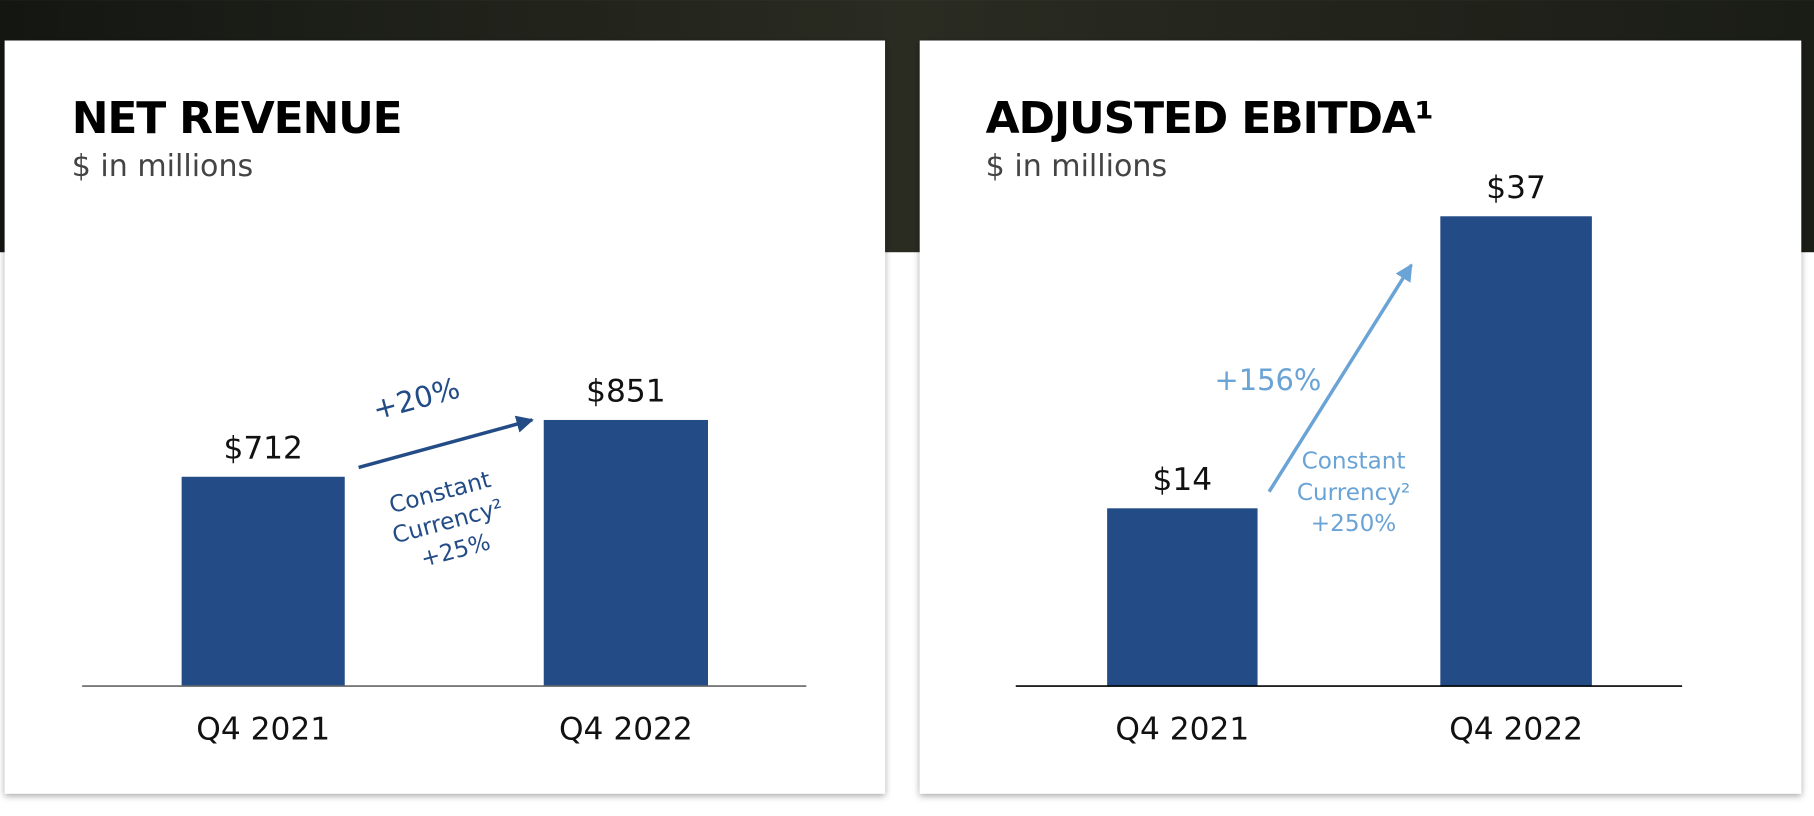 The width and height of the screenshot is (1814, 816). What do you see at coordinates (237, 118) in the screenshot?
I see `chart-title: NET REVENUE` at bounding box center [237, 118].